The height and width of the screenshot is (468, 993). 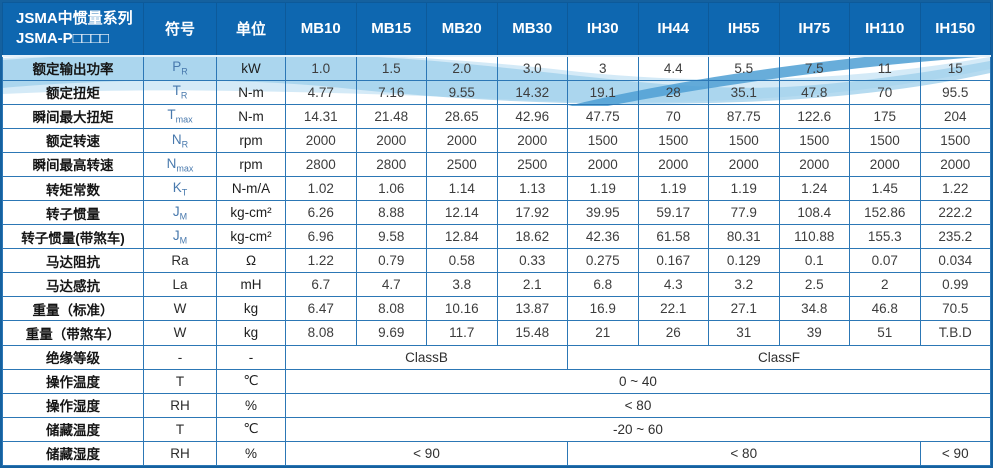 I want to click on value-cell: 77.9, so click(x=744, y=213).